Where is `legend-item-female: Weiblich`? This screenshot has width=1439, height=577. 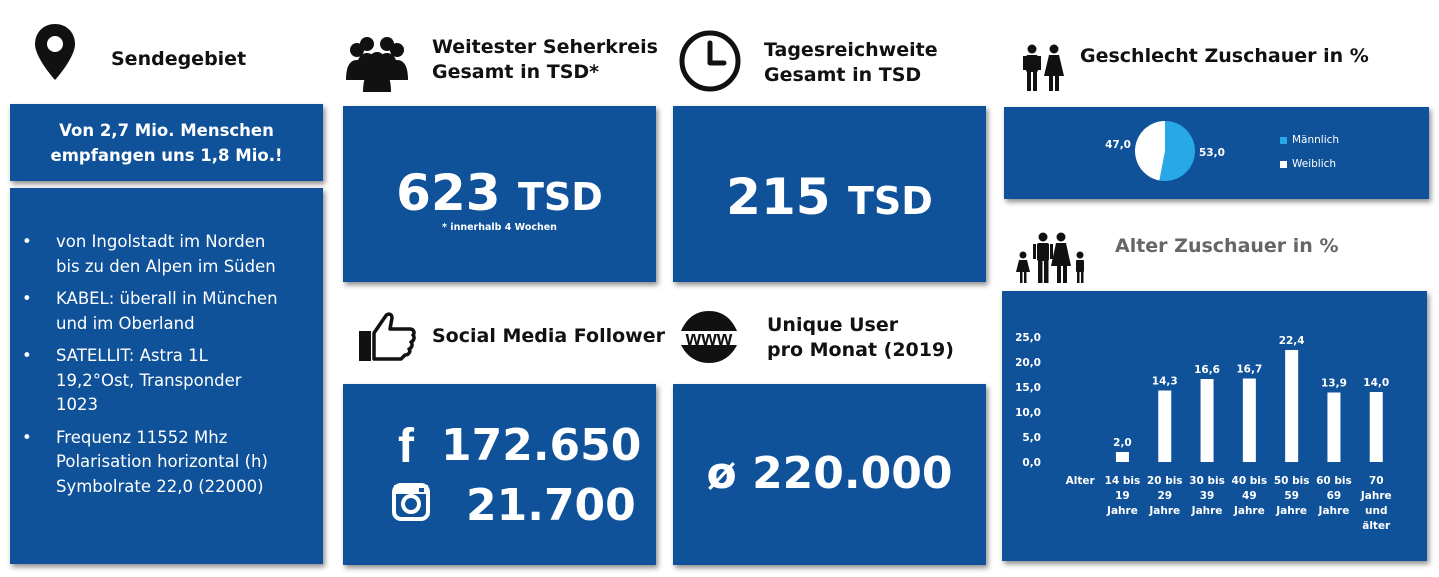 legend-item-female: Weiblich is located at coordinates (1309, 164).